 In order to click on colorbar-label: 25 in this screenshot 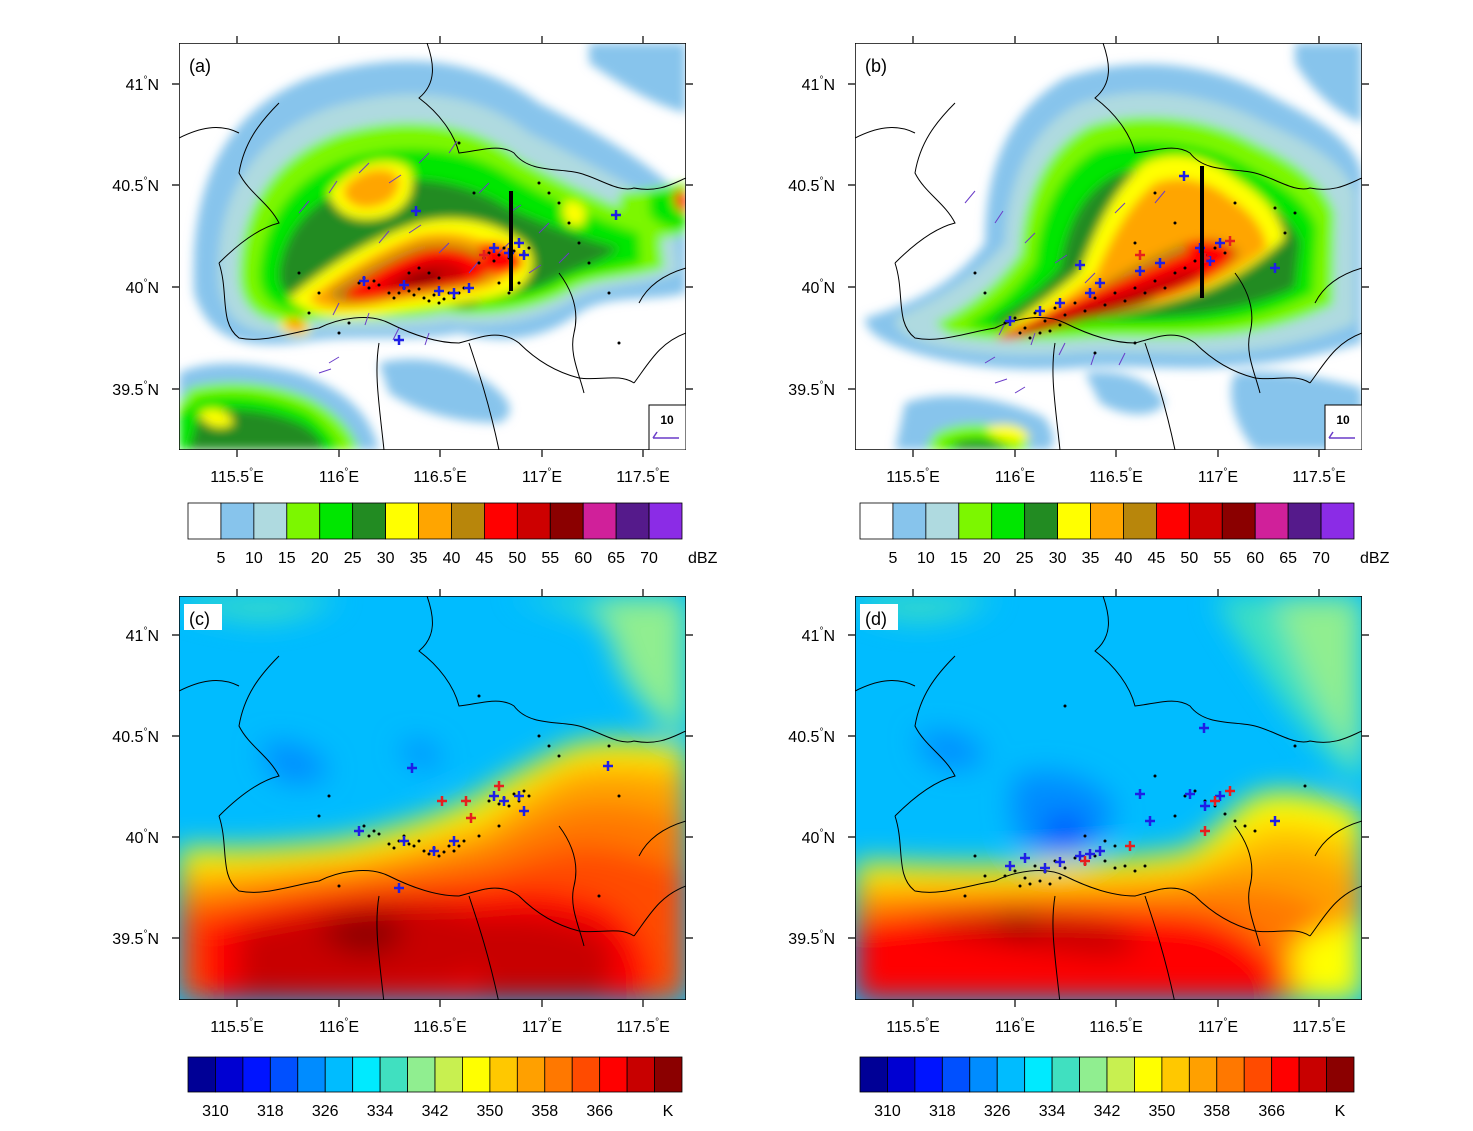, I will do `click(1025, 558)`.